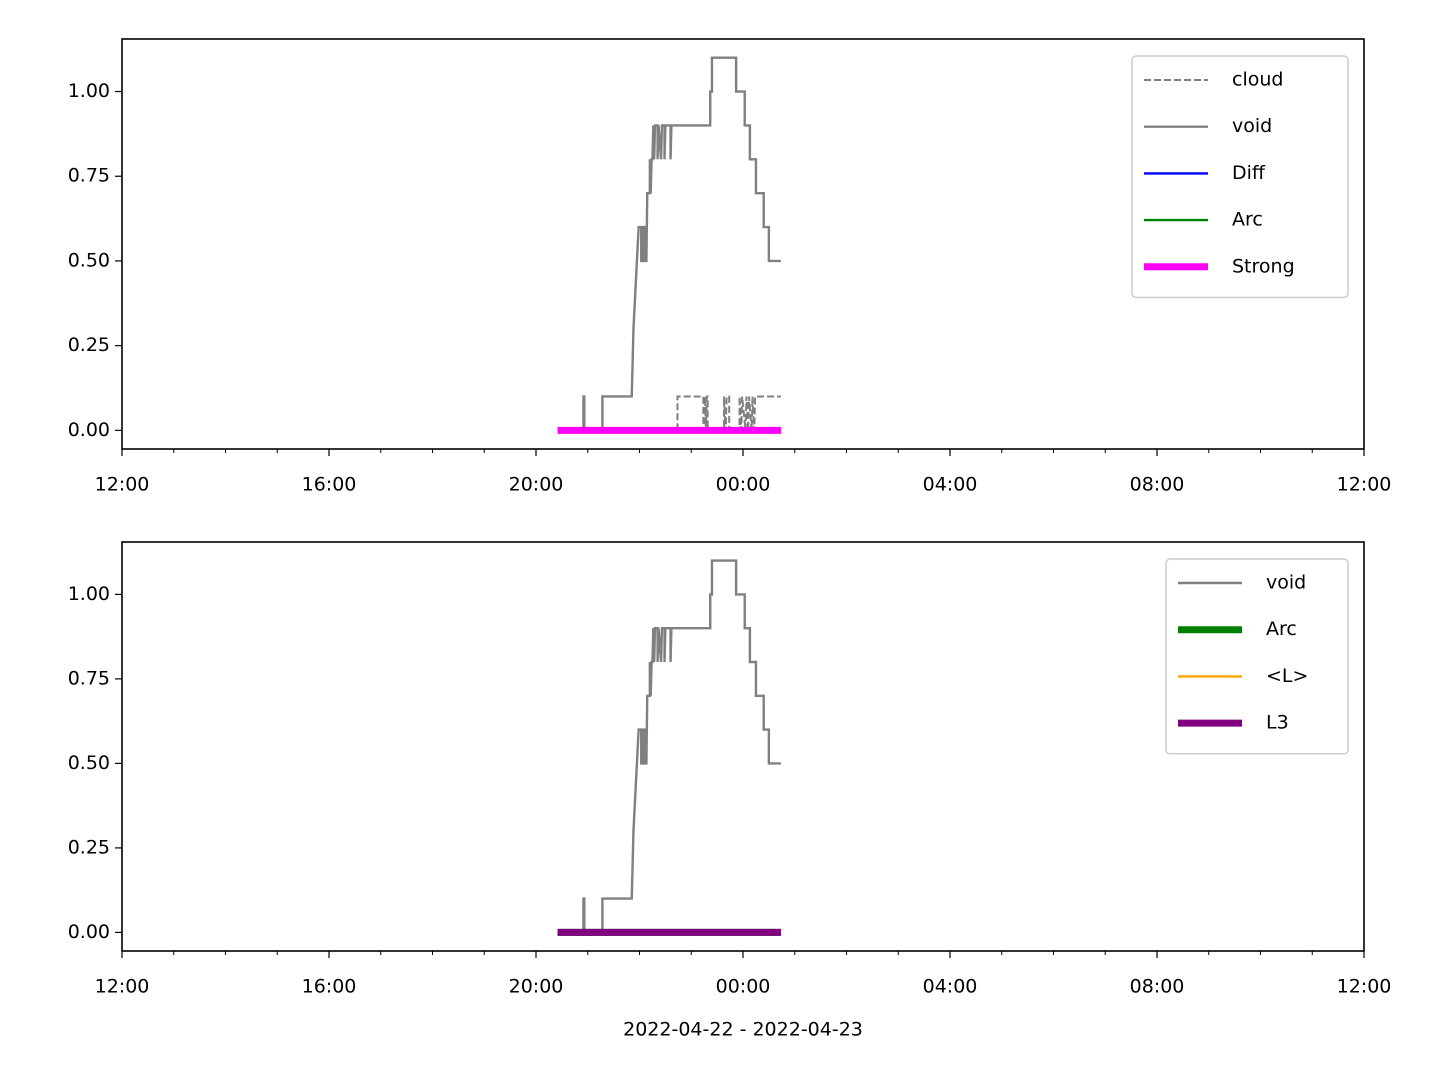  What do you see at coordinates (743, 1030) in the screenshot?
I see `x-axis-label: 2022-04-22 - 2022-04-23` at bounding box center [743, 1030].